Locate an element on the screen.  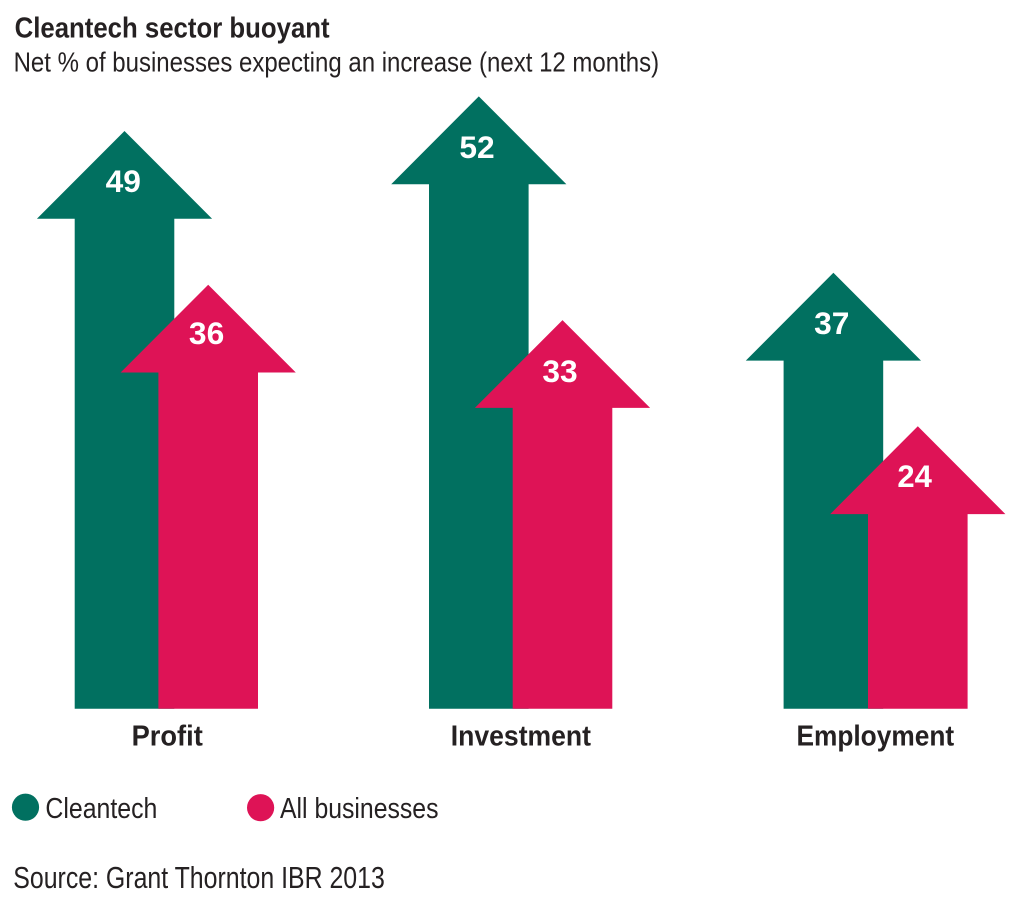
svg-text: 36 is located at coordinates (206, 333).